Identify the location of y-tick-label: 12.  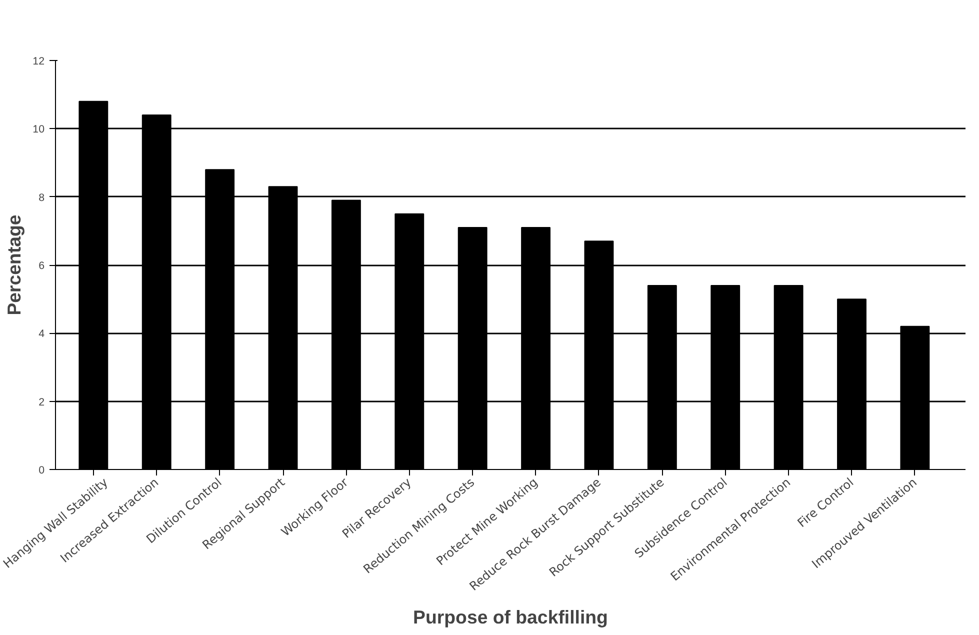
(38, 62).